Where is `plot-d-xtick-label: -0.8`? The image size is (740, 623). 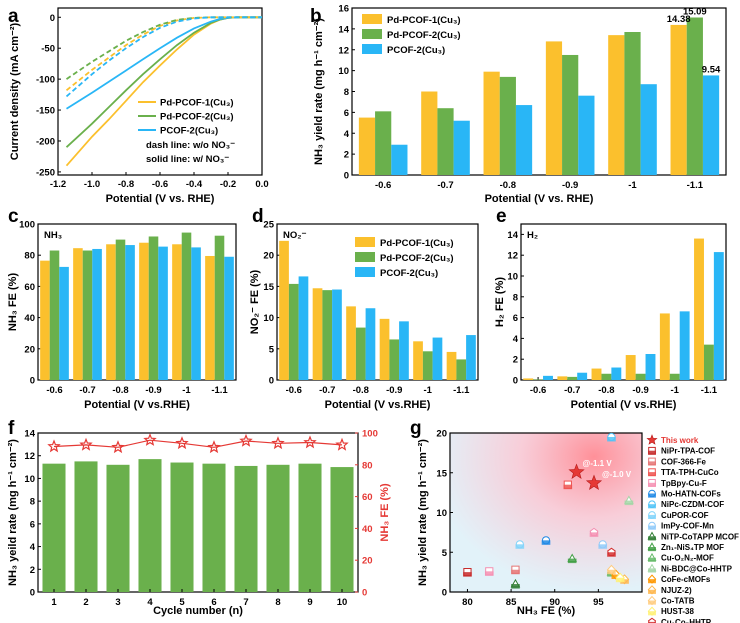
plot-d-xtick-label: -0.8 is located at coordinates (361, 390).